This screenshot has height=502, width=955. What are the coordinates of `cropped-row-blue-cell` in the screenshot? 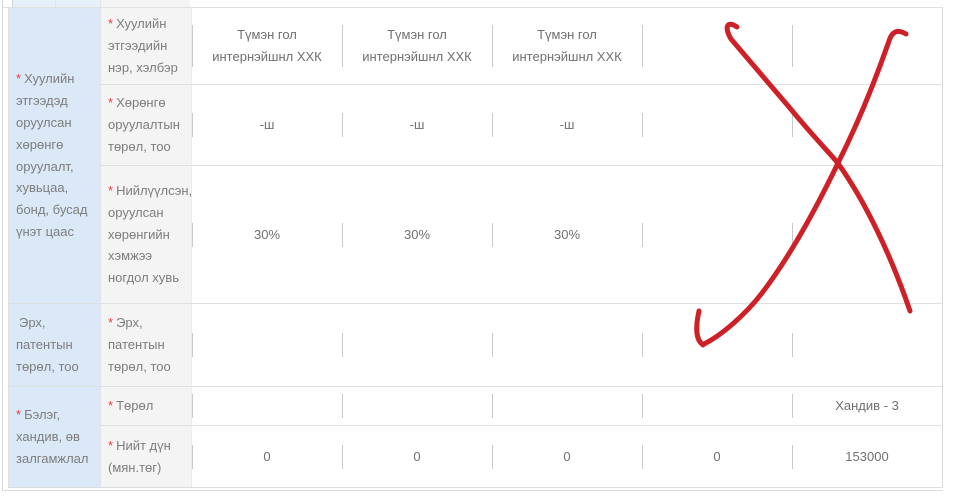 It's located at (56, 3).